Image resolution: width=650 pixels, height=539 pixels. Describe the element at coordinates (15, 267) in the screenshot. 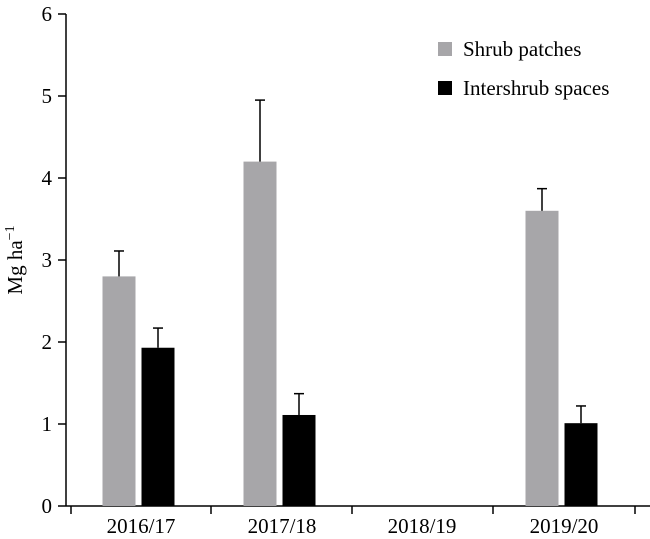

I see `y-axis-label-text: Mg ha` at that location.